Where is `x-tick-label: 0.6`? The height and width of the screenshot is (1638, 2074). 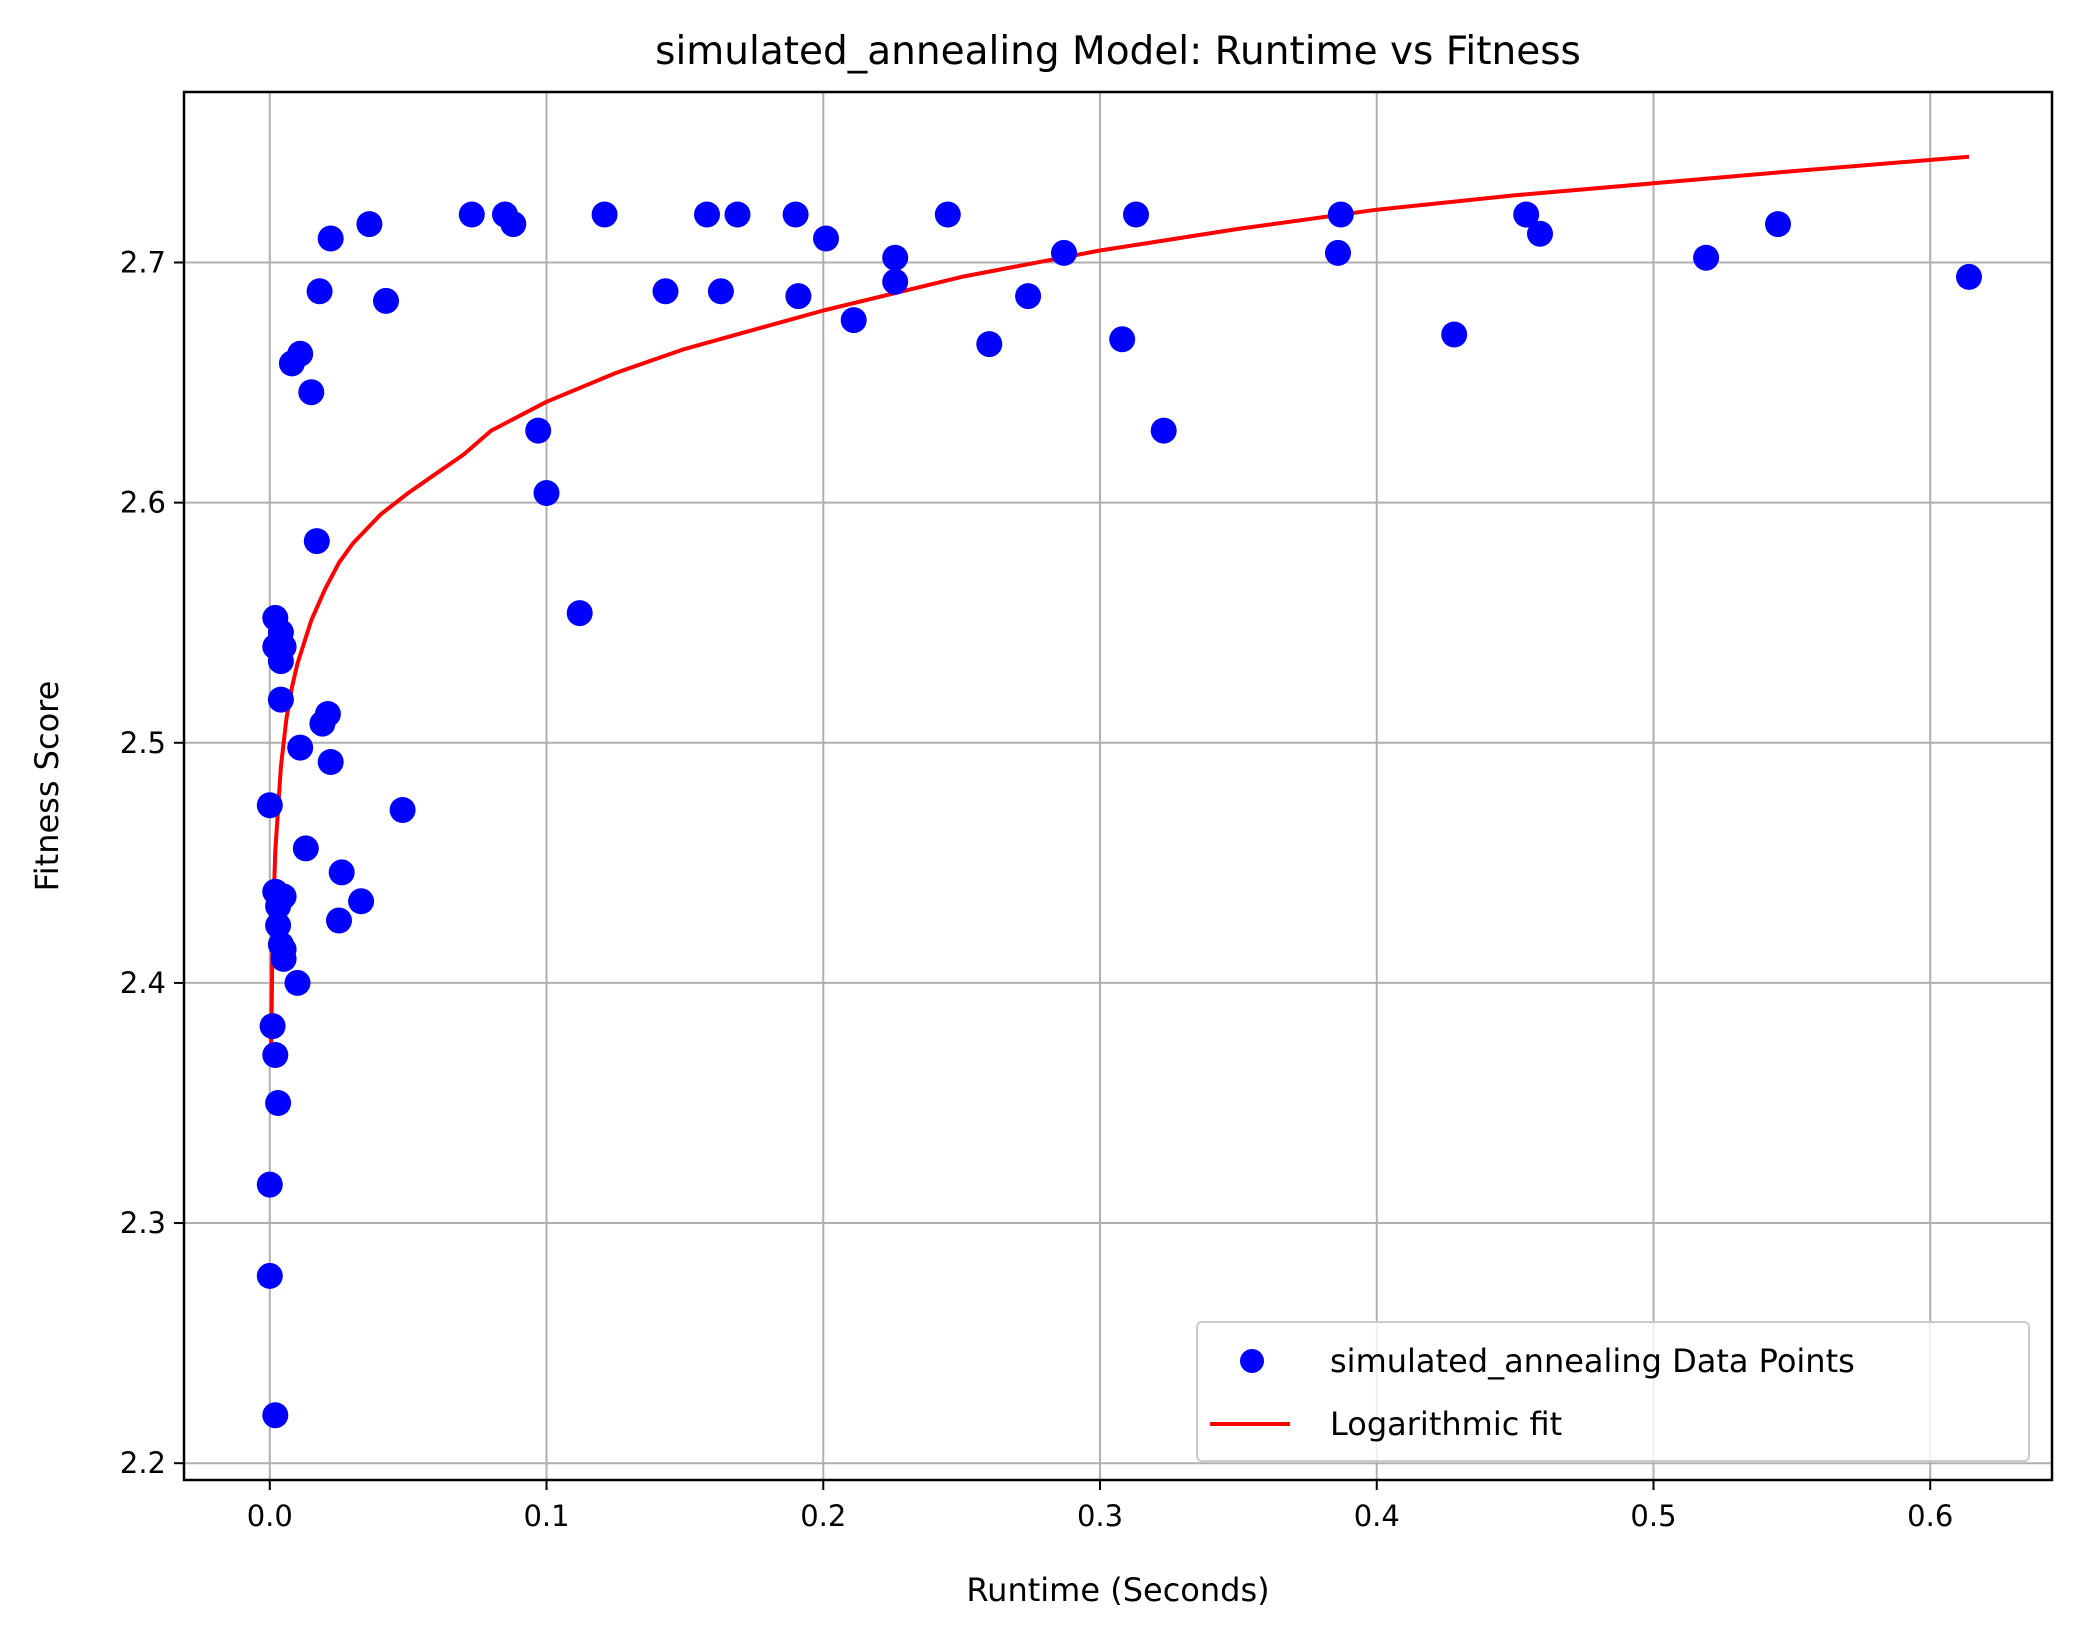 x-tick-label: 0.6 is located at coordinates (1930, 1516).